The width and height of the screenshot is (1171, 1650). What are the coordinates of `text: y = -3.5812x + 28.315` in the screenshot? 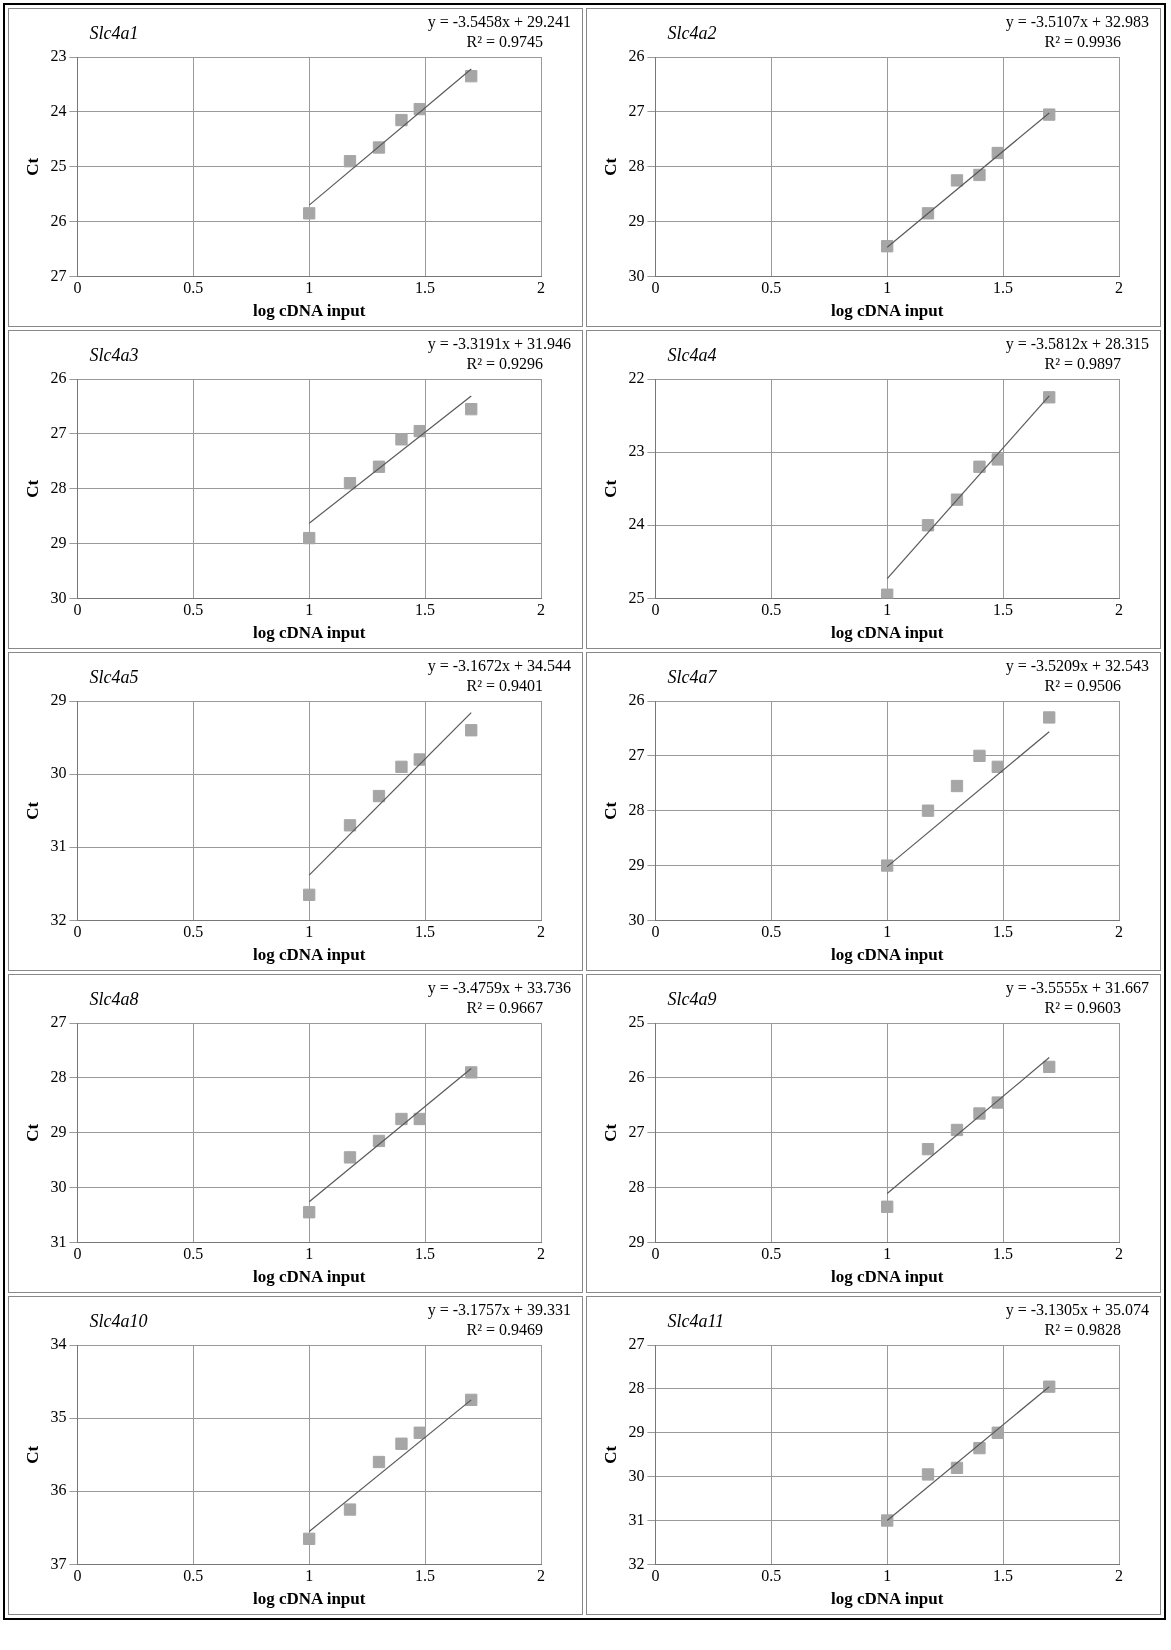 It's located at (1077, 344).